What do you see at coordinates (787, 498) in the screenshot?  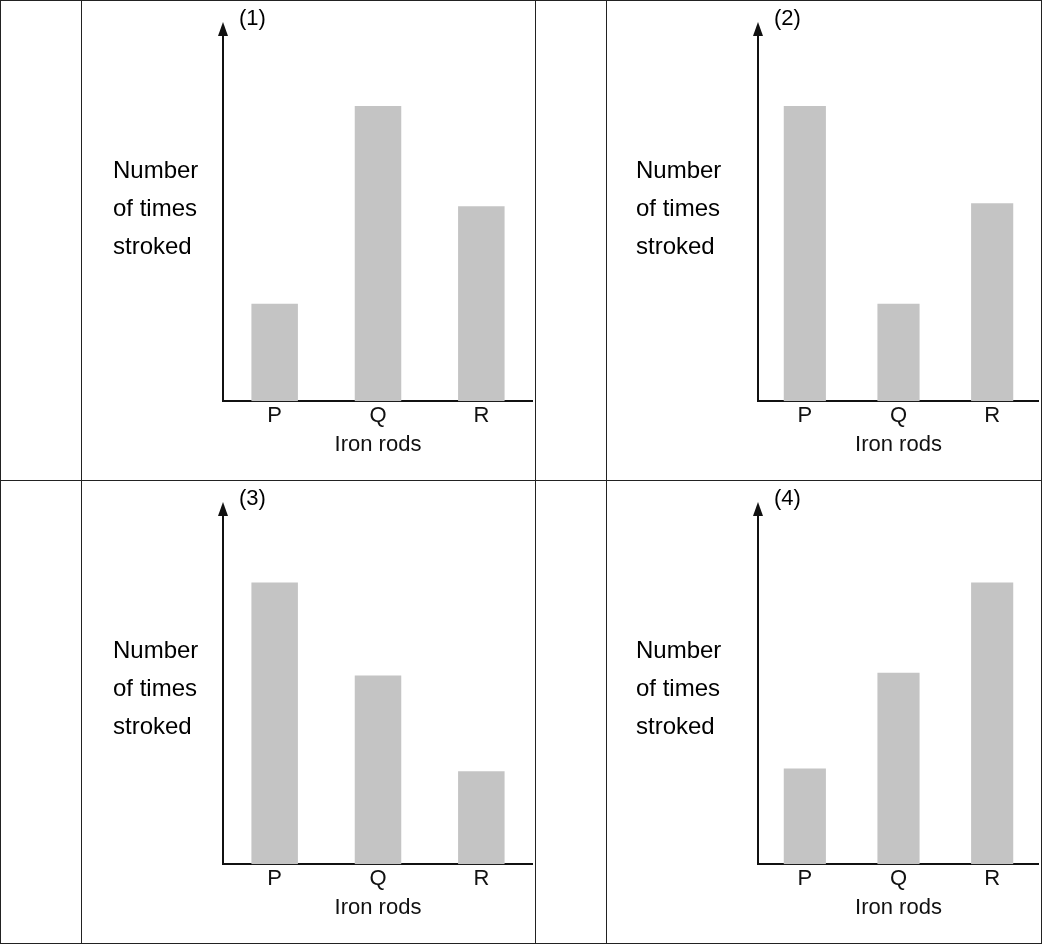 I see `chart-title: (4)` at bounding box center [787, 498].